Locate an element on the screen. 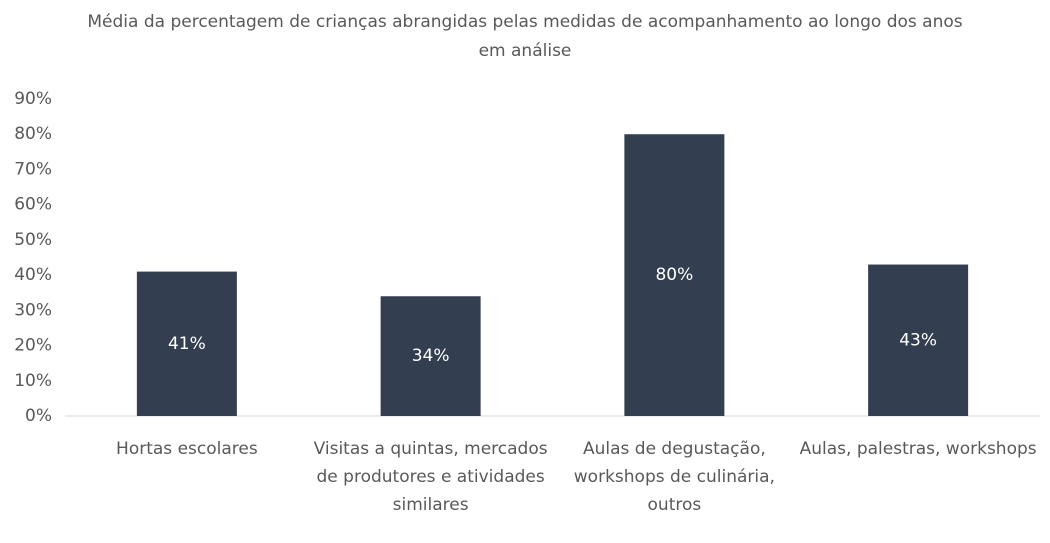 This screenshot has width=1050, height=543. y-tick-label: 70% is located at coordinates (33, 169).